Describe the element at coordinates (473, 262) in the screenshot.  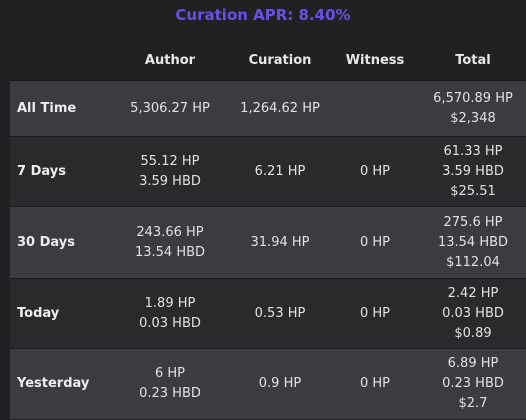
I see `total-usd-value: $112.04` at that location.